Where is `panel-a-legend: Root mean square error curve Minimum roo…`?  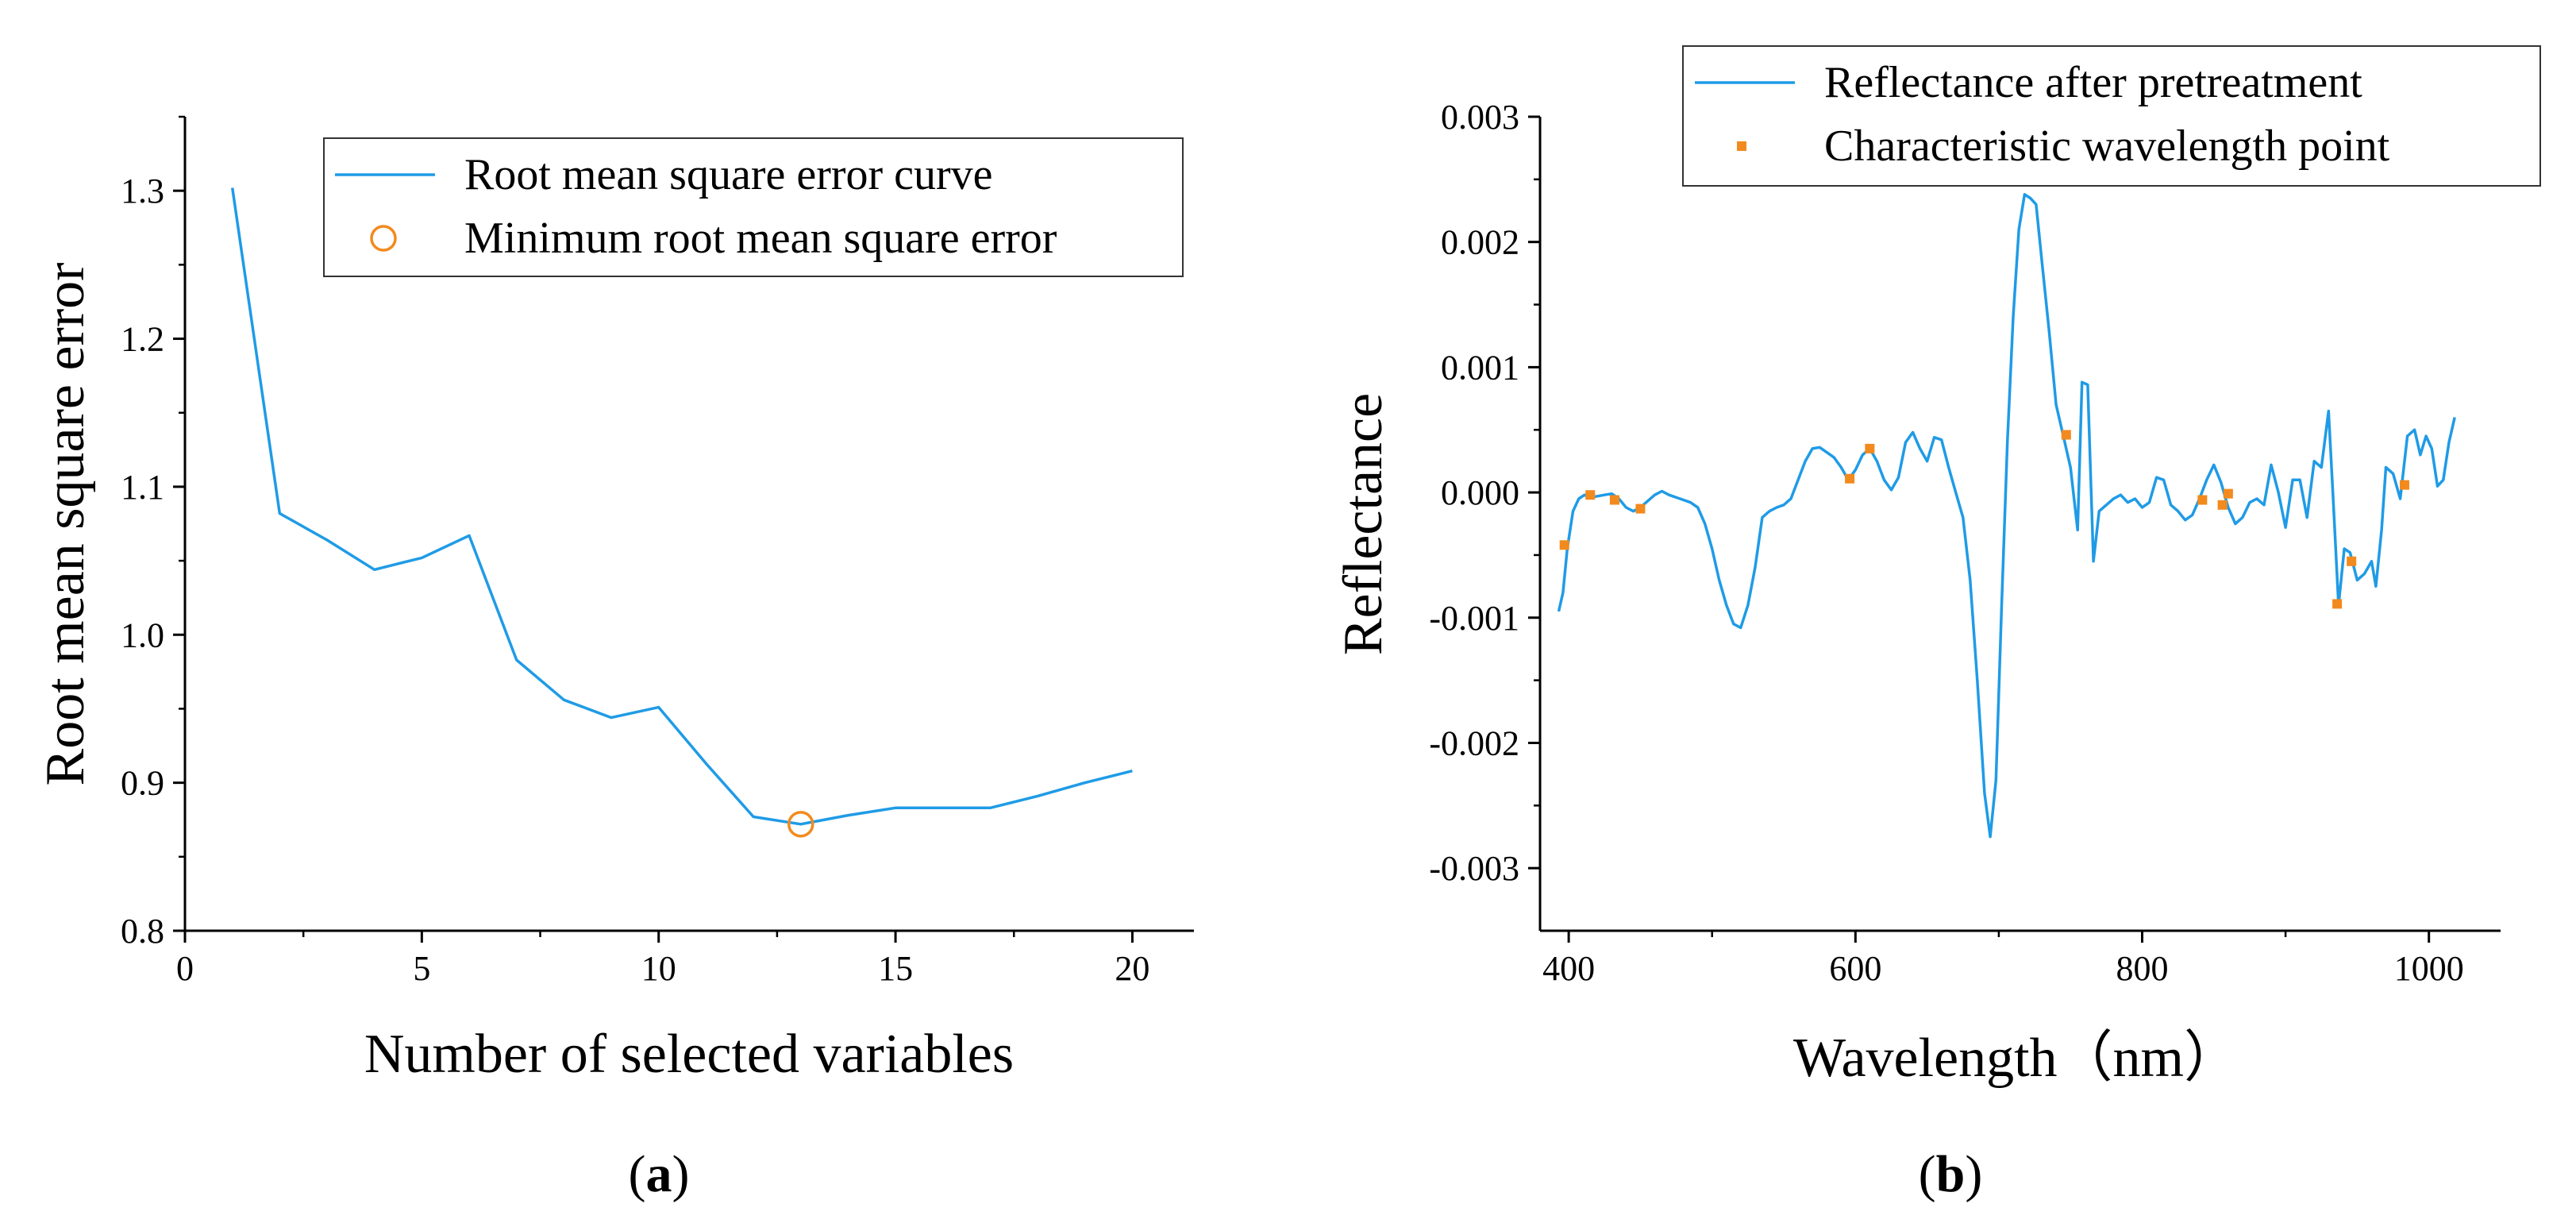
panel-a-legend: Root mean square error curve Minimum roo… is located at coordinates (753, 207).